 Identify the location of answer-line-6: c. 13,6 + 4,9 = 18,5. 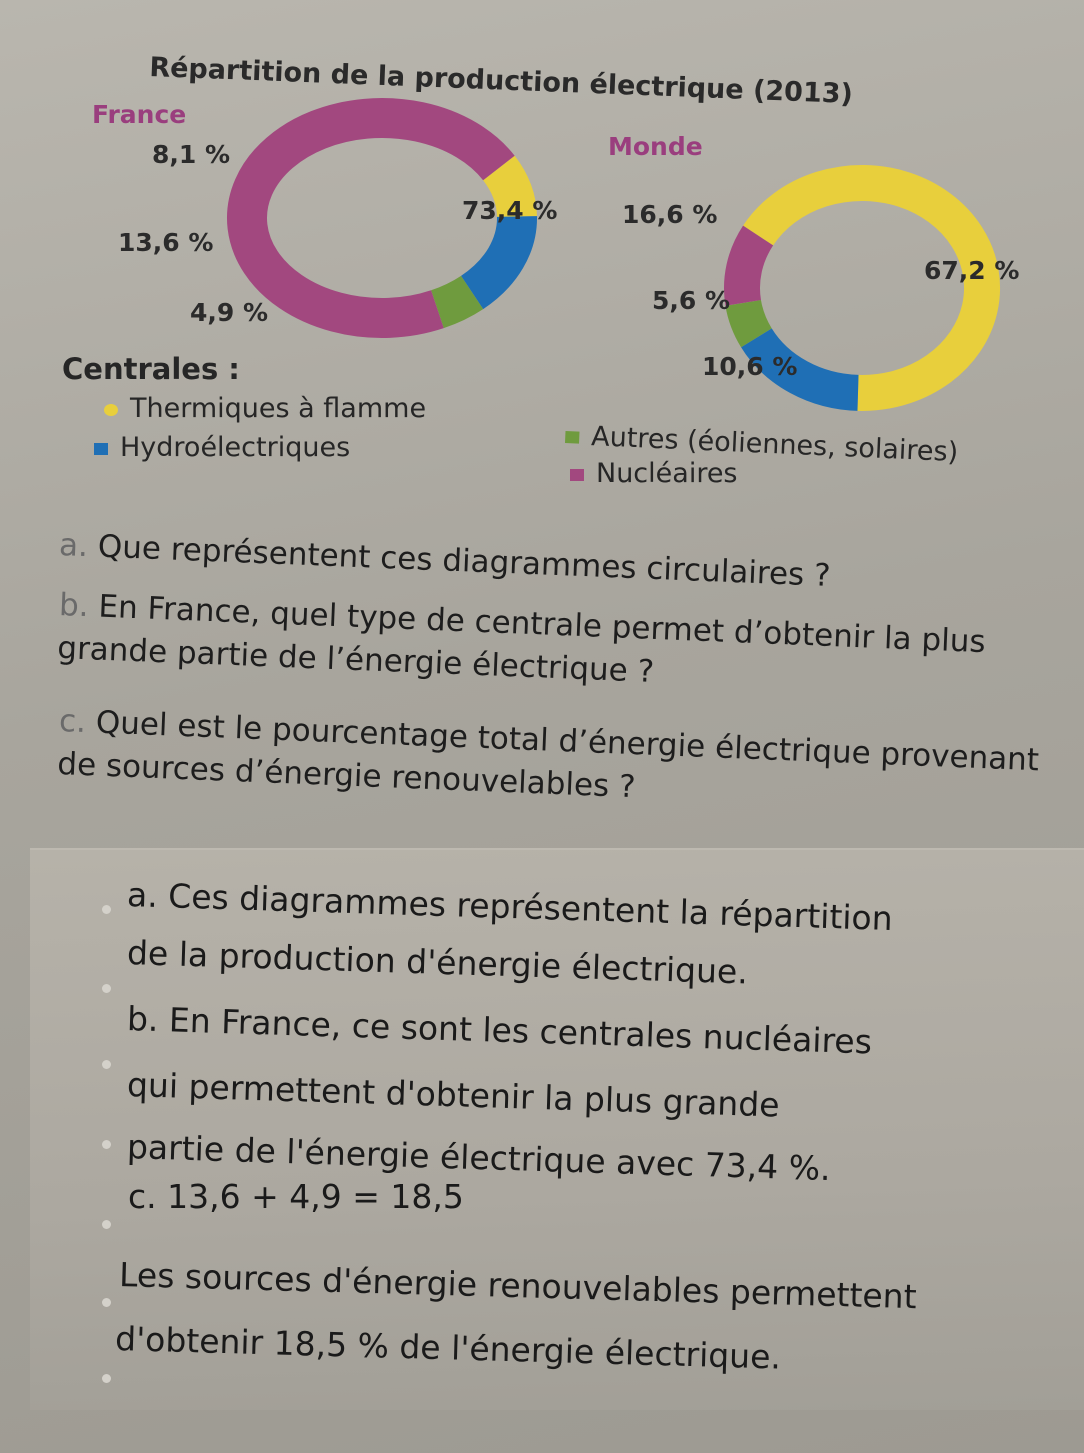
(296, 1196).